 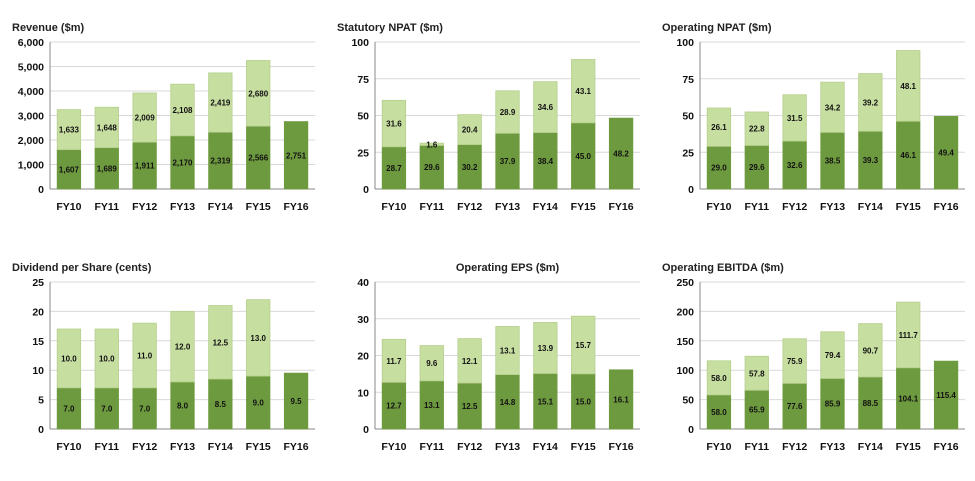 What do you see at coordinates (908, 207) in the screenshot?
I see `chart-operating-npat-category-label: FY15` at bounding box center [908, 207].